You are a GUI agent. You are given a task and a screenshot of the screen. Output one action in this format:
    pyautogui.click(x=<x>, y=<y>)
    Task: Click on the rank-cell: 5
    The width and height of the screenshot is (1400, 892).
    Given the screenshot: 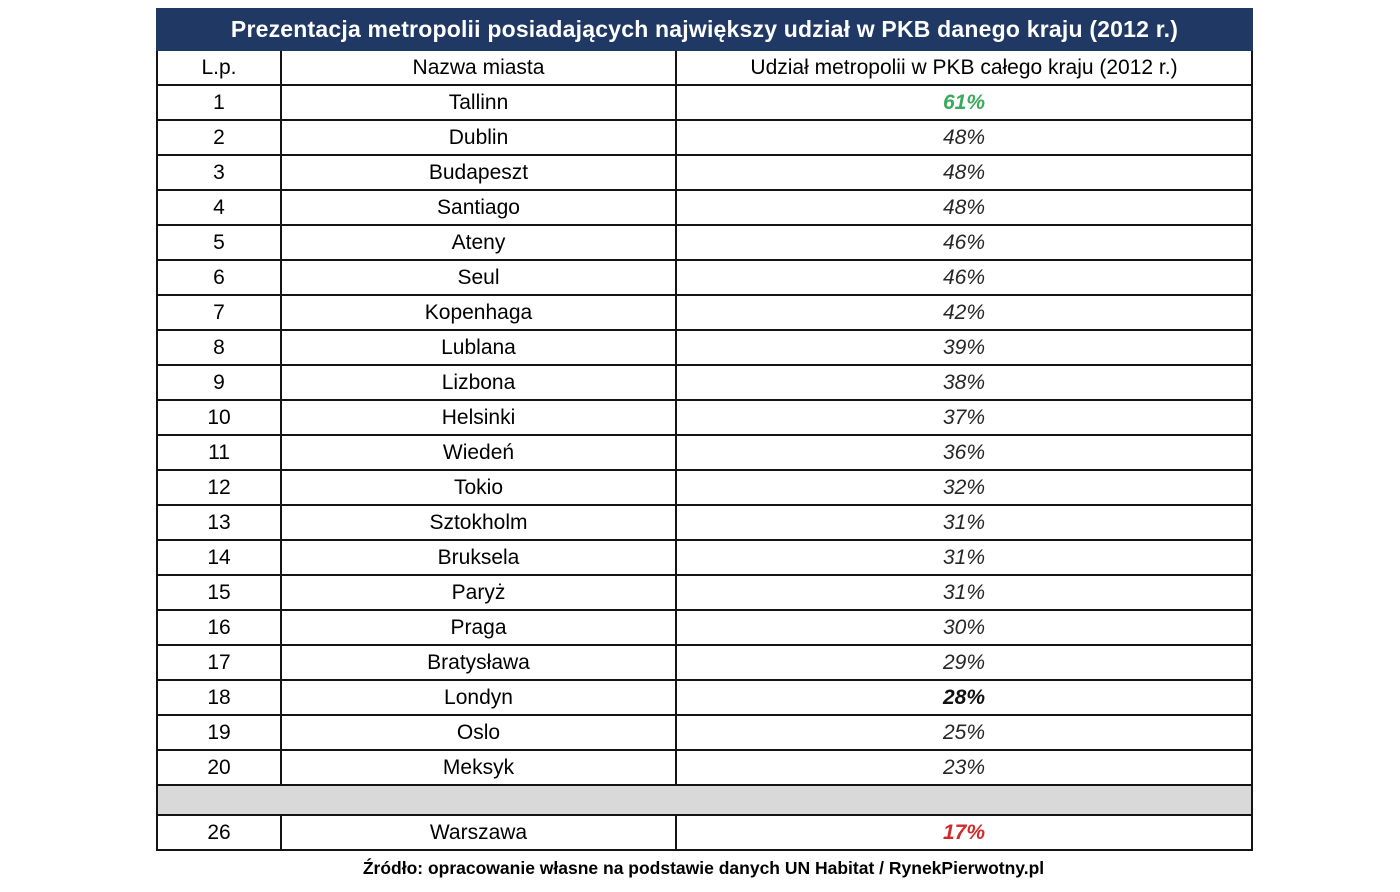 What is the action you would take?
    pyautogui.click(x=219, y=242)
    